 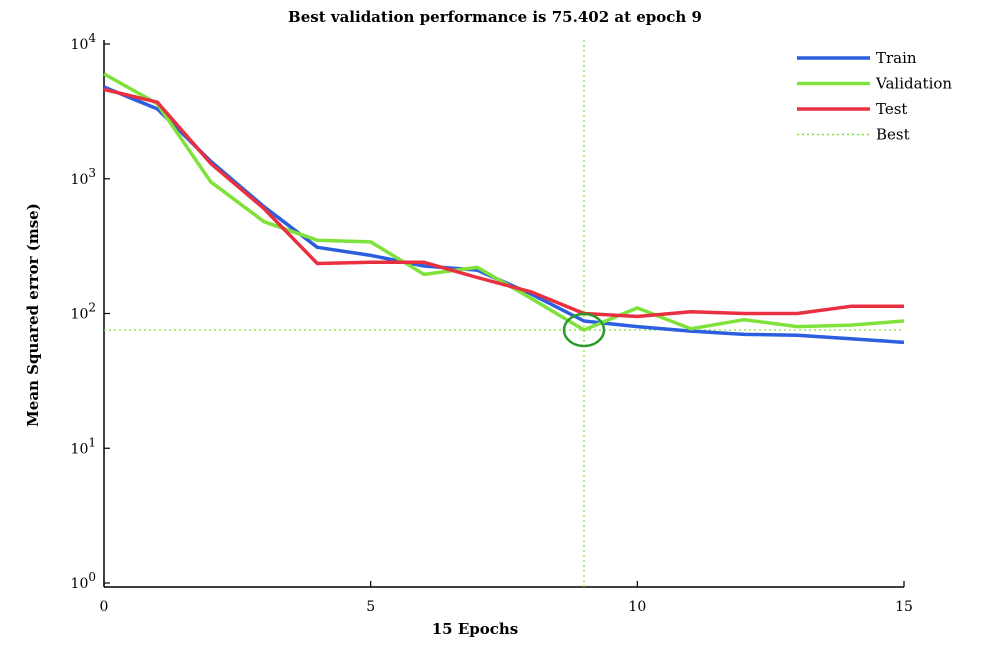 I want to click on y-tick-label: 10¹, so click(x=83, y=446).